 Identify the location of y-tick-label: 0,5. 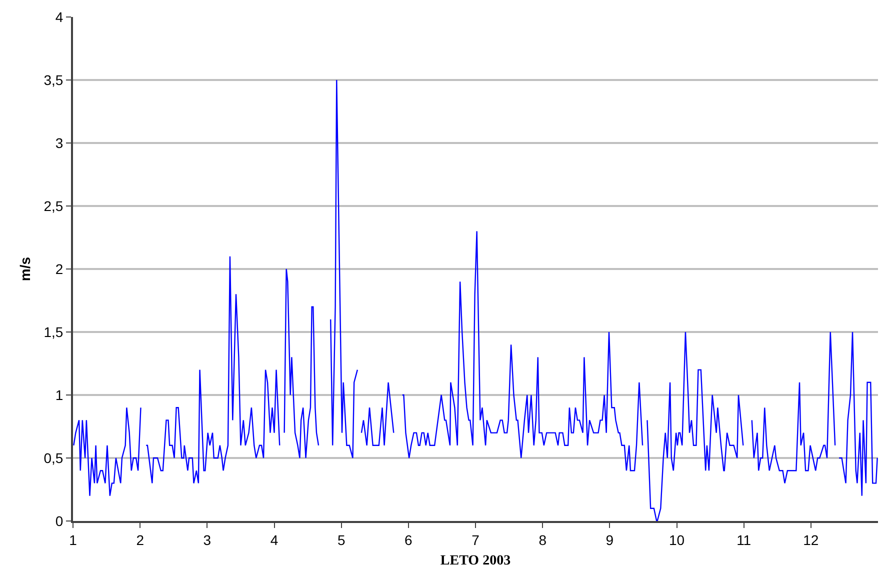
(54, 458).